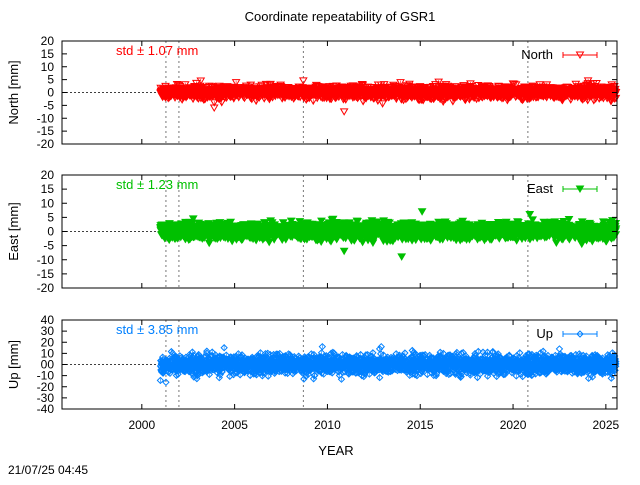 Image resolution: width=640 pixels, height=485 pixels. Describe the element at coordinates (48, 470) in the screenshot. I see `timestamp: 21/07/25 04:45` at that location.